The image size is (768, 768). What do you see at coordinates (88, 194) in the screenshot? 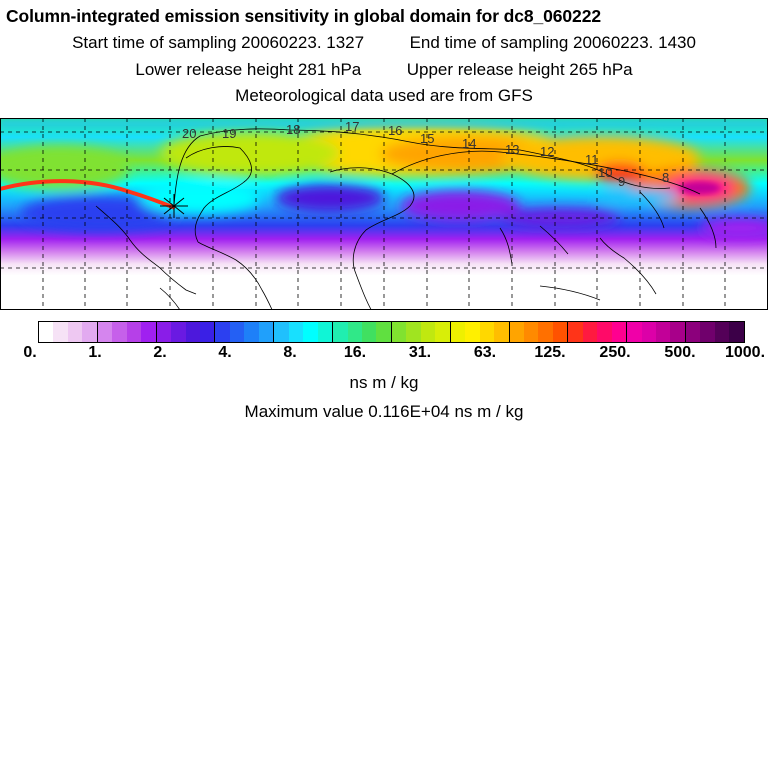
I see `high-sensitivity-streak` at bounding box center [88, 194].